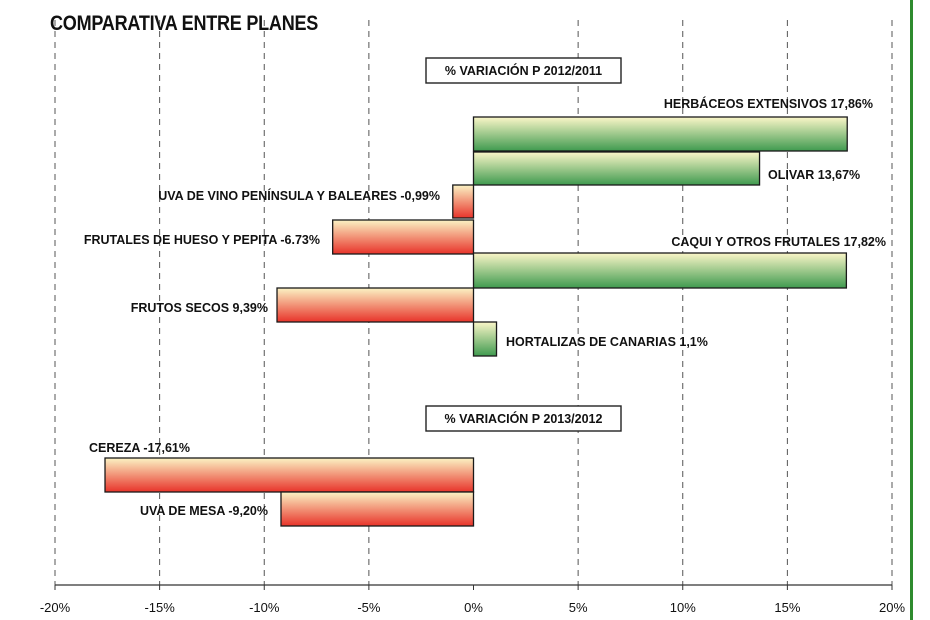 Image resolution: width=930 pixels, height=620 pixels. I want to click on x-tick-label: 15%, so click(787, 607).